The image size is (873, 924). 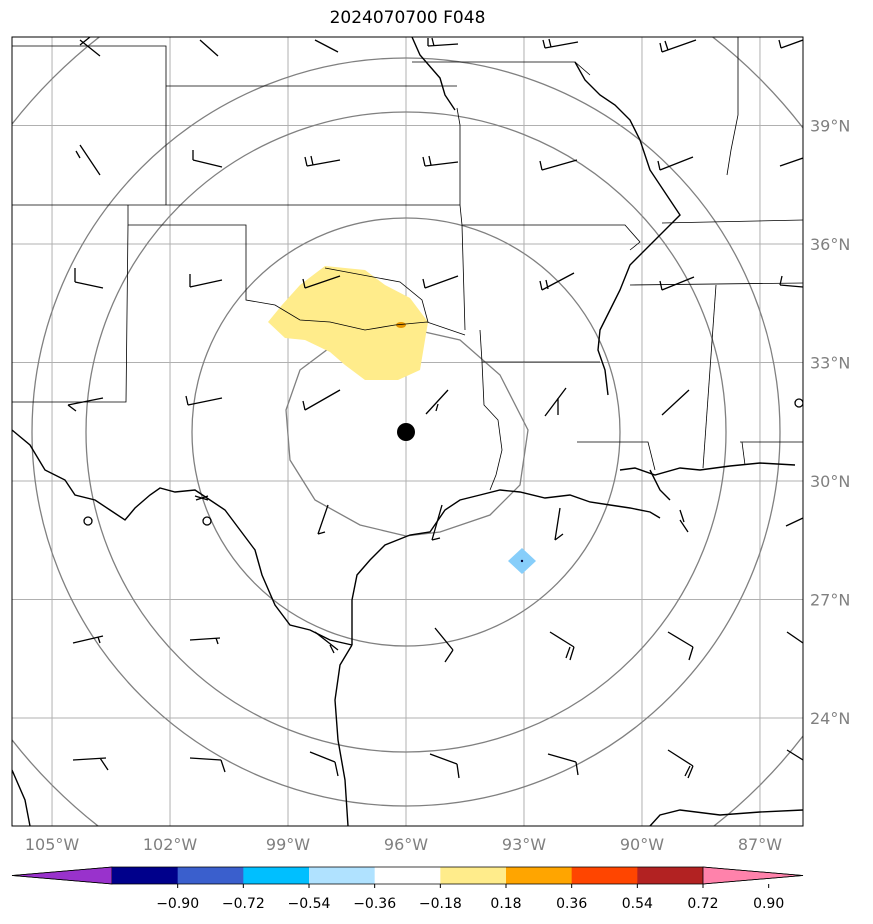 What do you see at coordinates (440, 904) in the screenshot?
I see `colorbar-label: −0.18` at bounding box center [440, 904].